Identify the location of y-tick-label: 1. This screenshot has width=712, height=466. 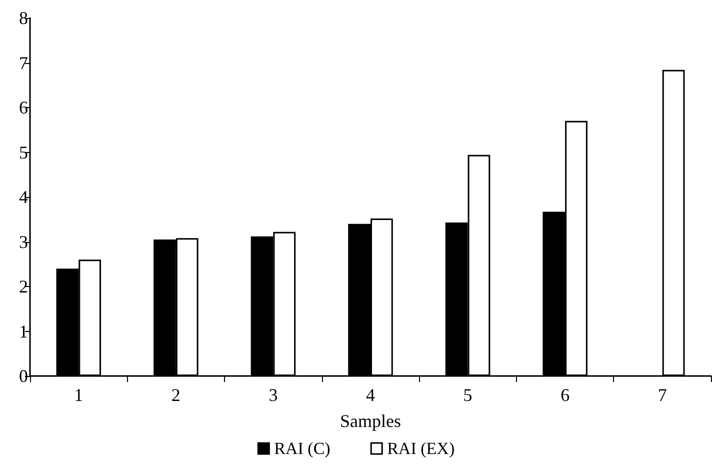
(23, 331).